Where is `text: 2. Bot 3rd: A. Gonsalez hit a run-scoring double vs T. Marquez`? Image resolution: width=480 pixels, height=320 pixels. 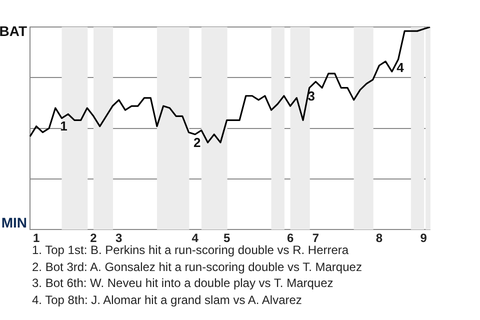 text: 2. Bot 3rd: A. Gonsalez hit a run-scoring double vs T. Marquez is located at coordinates (197, 266).